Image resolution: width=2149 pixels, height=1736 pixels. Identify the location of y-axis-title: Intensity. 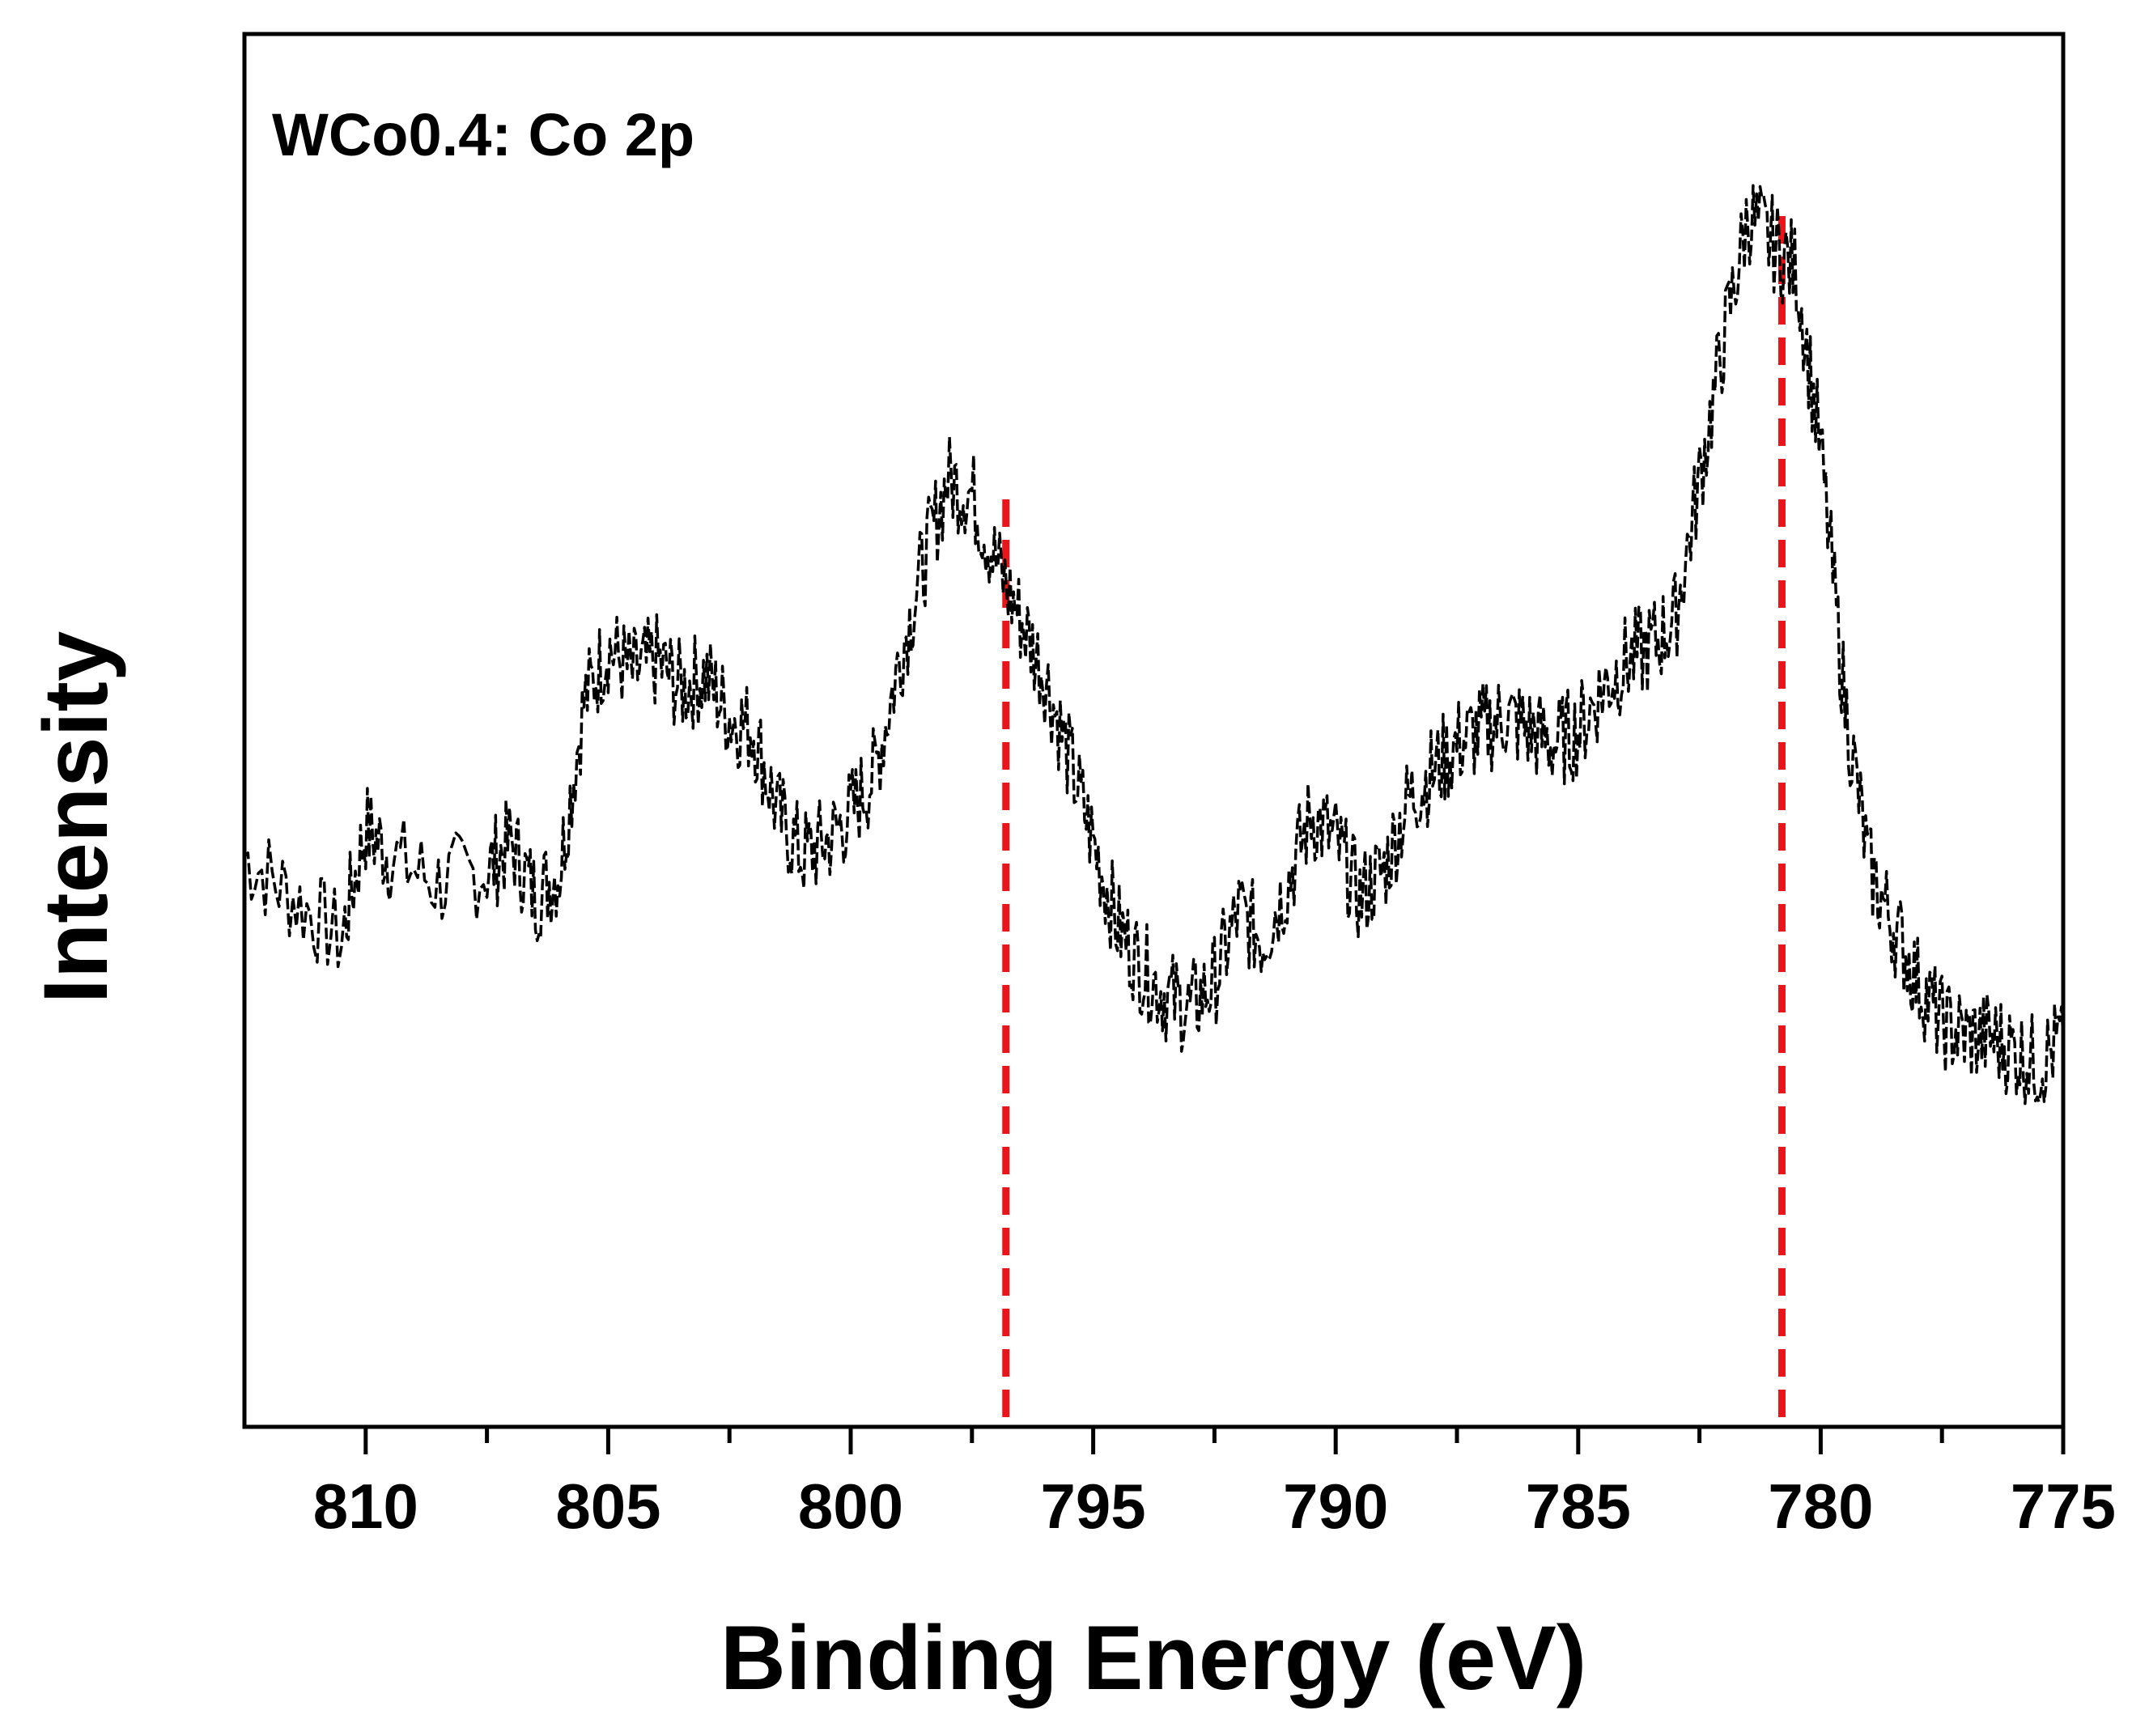
(75, 817).